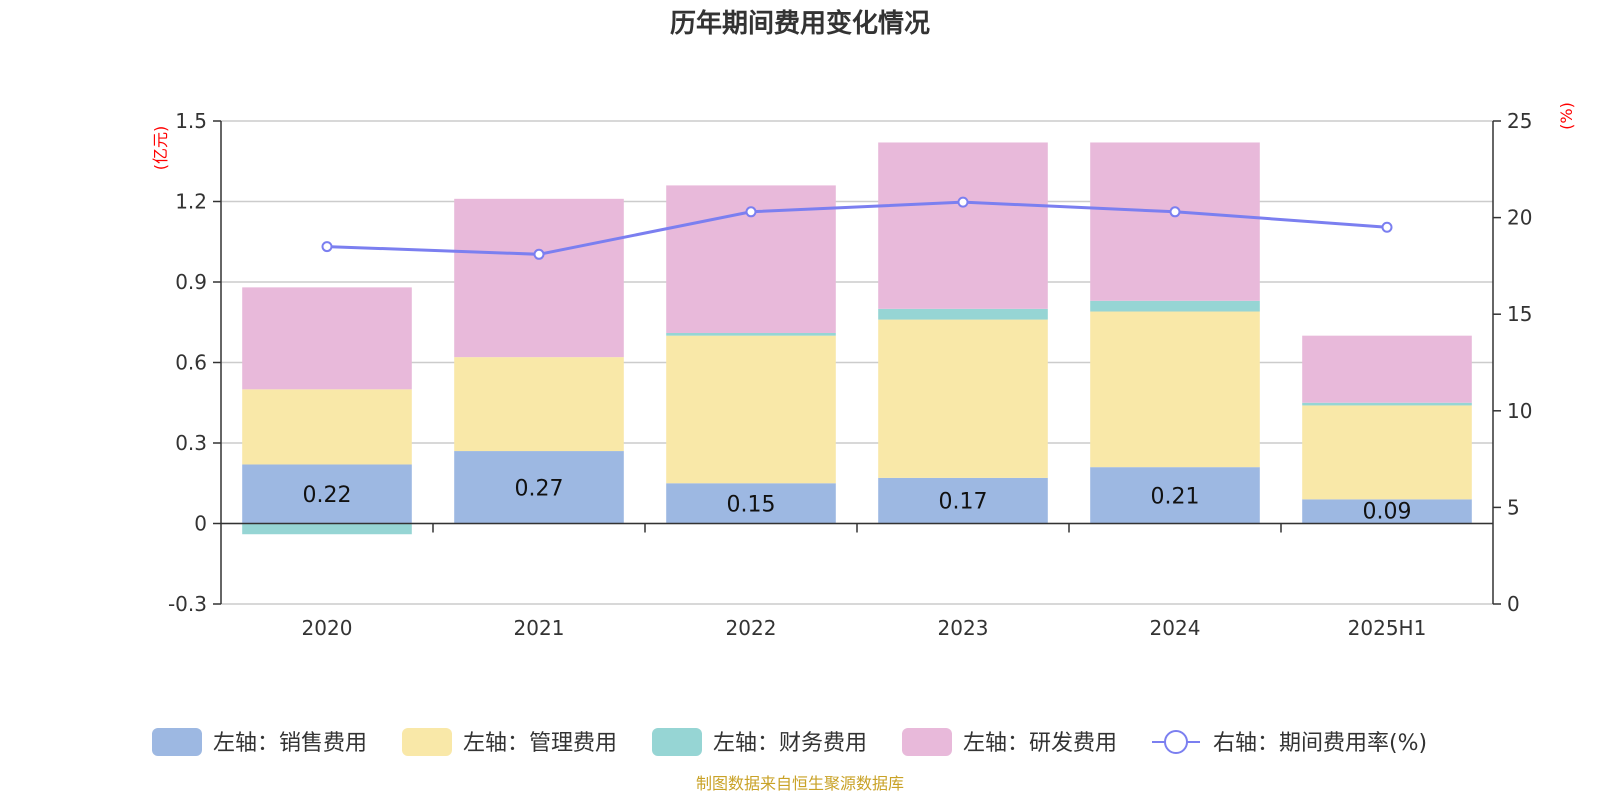 The width and height of the screenshot is (1600, 800). I want to click on left-axis-tick-label: 0.9, so click(191, 282).